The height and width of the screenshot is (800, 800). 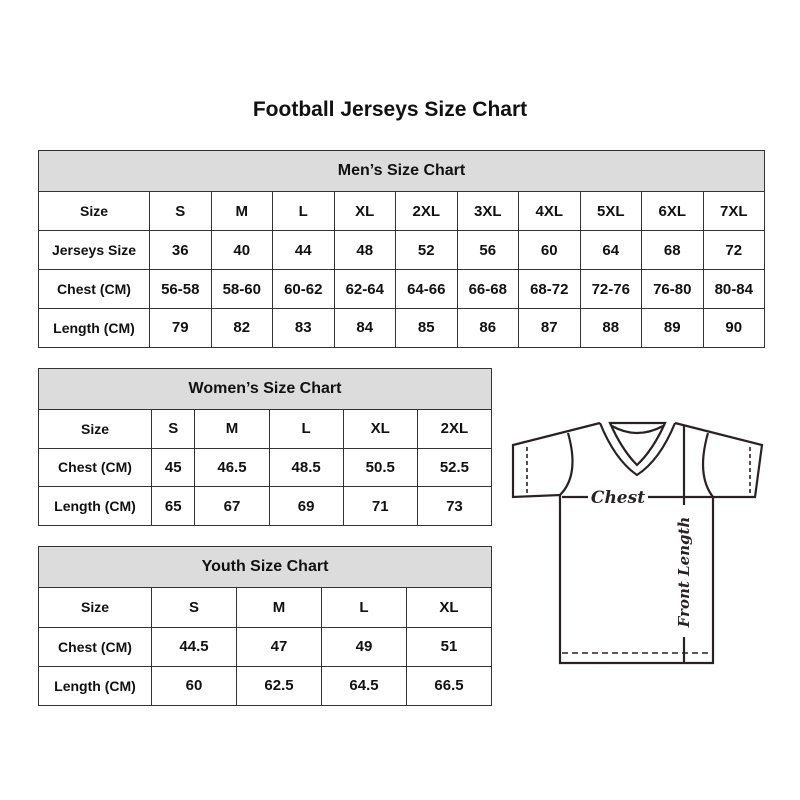 What do you see at coordinates (303, 289) in the screenshot?
I see `table-cell: 60-62` at bounding box center [303, 289].